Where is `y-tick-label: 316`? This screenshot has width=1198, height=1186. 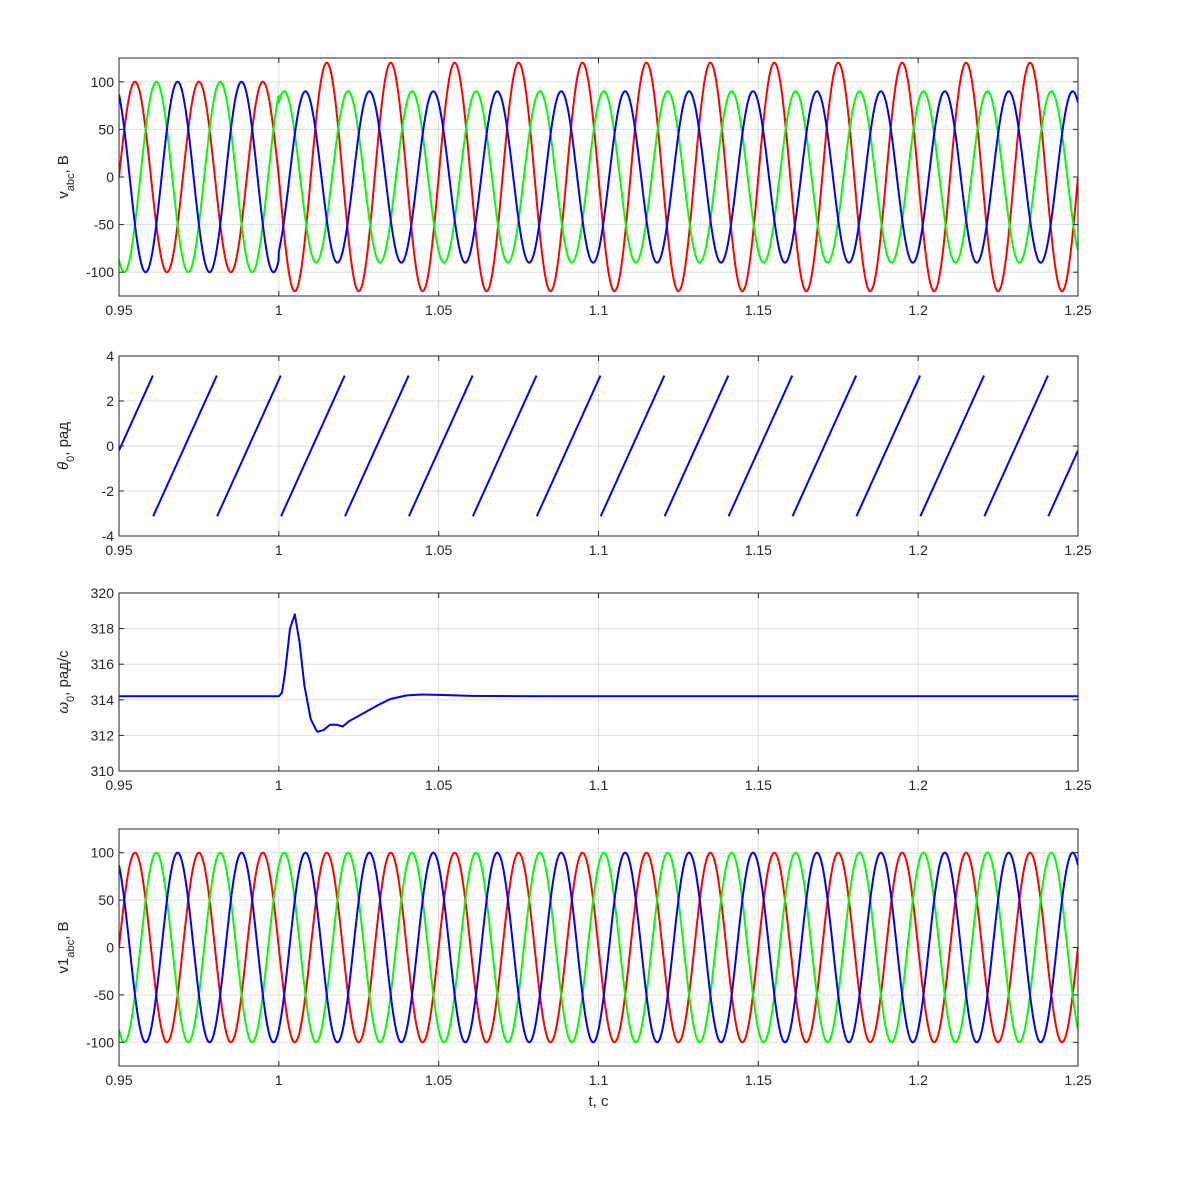 y-tick-label: 316 is located at coordinates (103, 664).